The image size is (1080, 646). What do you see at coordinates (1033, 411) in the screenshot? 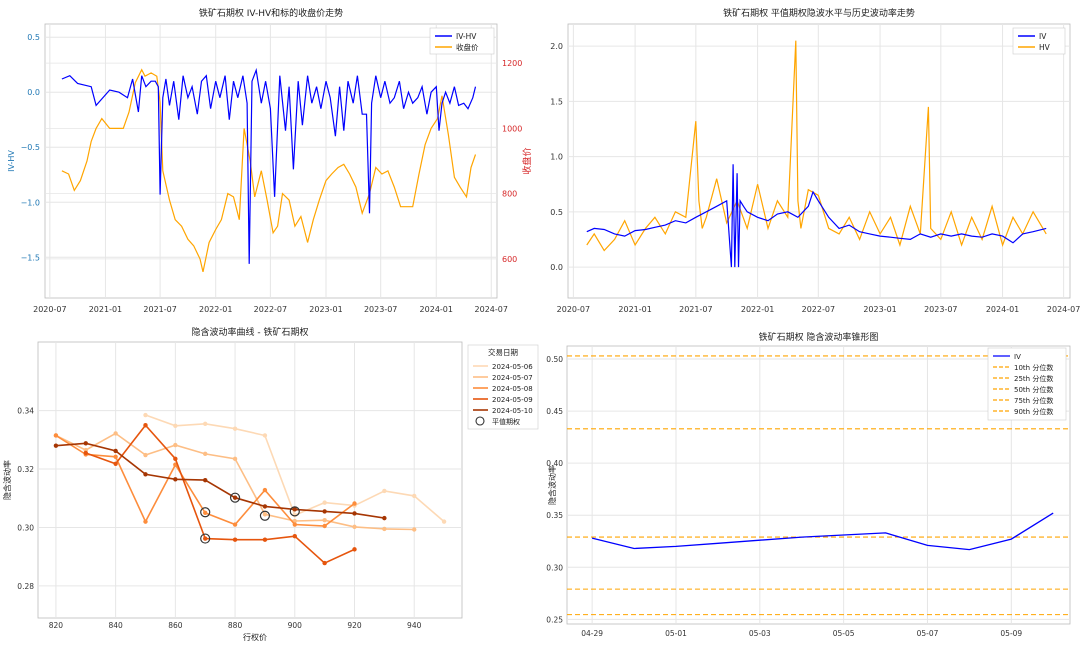
I see `legend-label: 90th 分位数` at bounding box center [1033, 411].